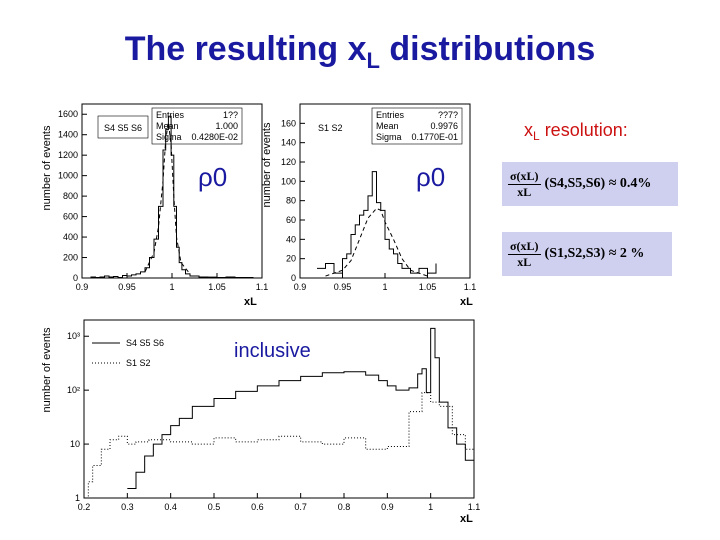 The height and width of the screenshot is (540, 720). I want to click on x-tick-label: 0.8, so click(344, 507).